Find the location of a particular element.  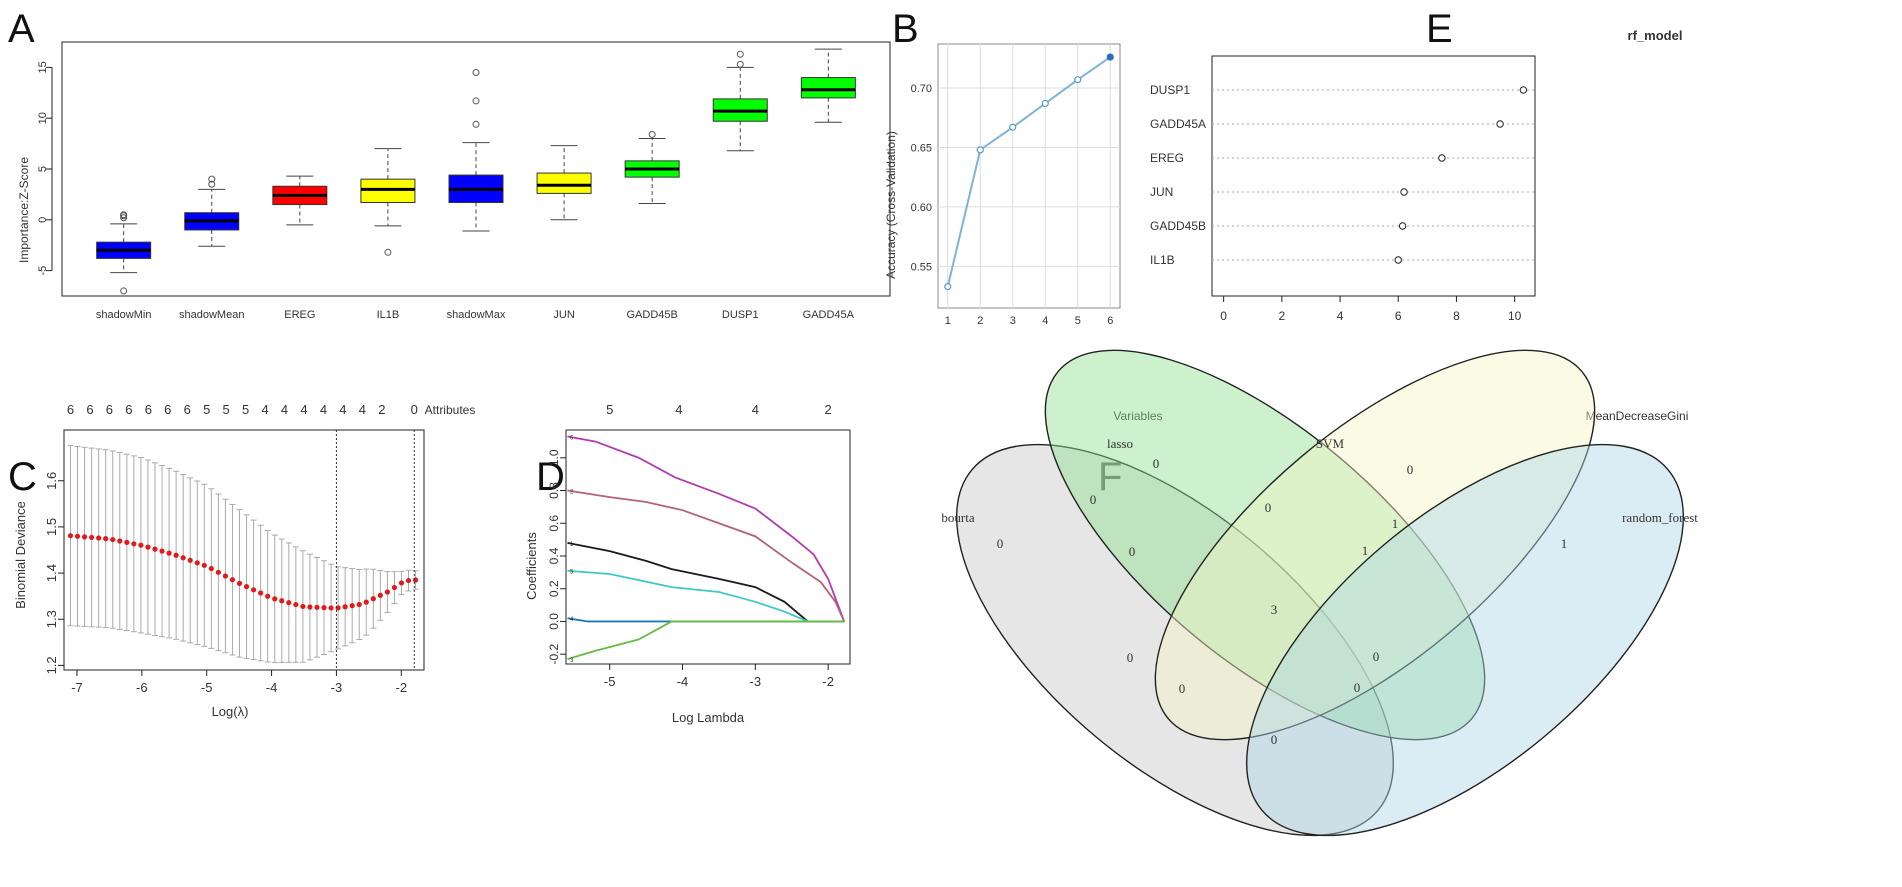

panel-b-ytick-label: 0.70 is located at coordinates (921, 89).